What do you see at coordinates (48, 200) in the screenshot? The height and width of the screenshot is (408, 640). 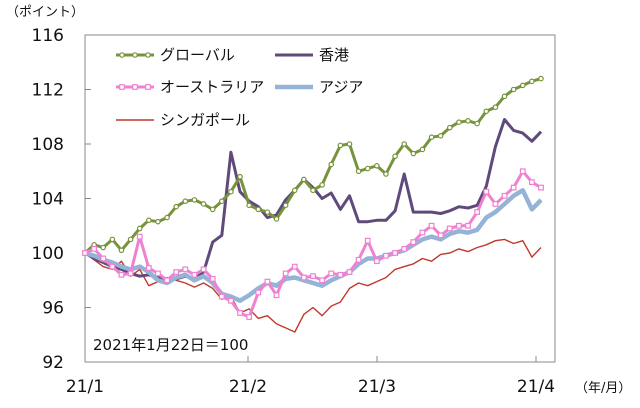 I see `y-tick-label: 104` at bounding box center [48, 200].